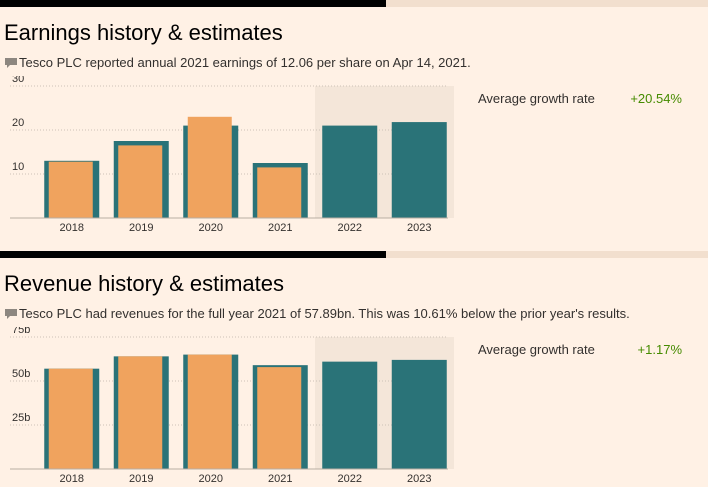  Describe the element at coordinates (18, 123) in the screenshot. I see `y-tick-label: 20` at that location.